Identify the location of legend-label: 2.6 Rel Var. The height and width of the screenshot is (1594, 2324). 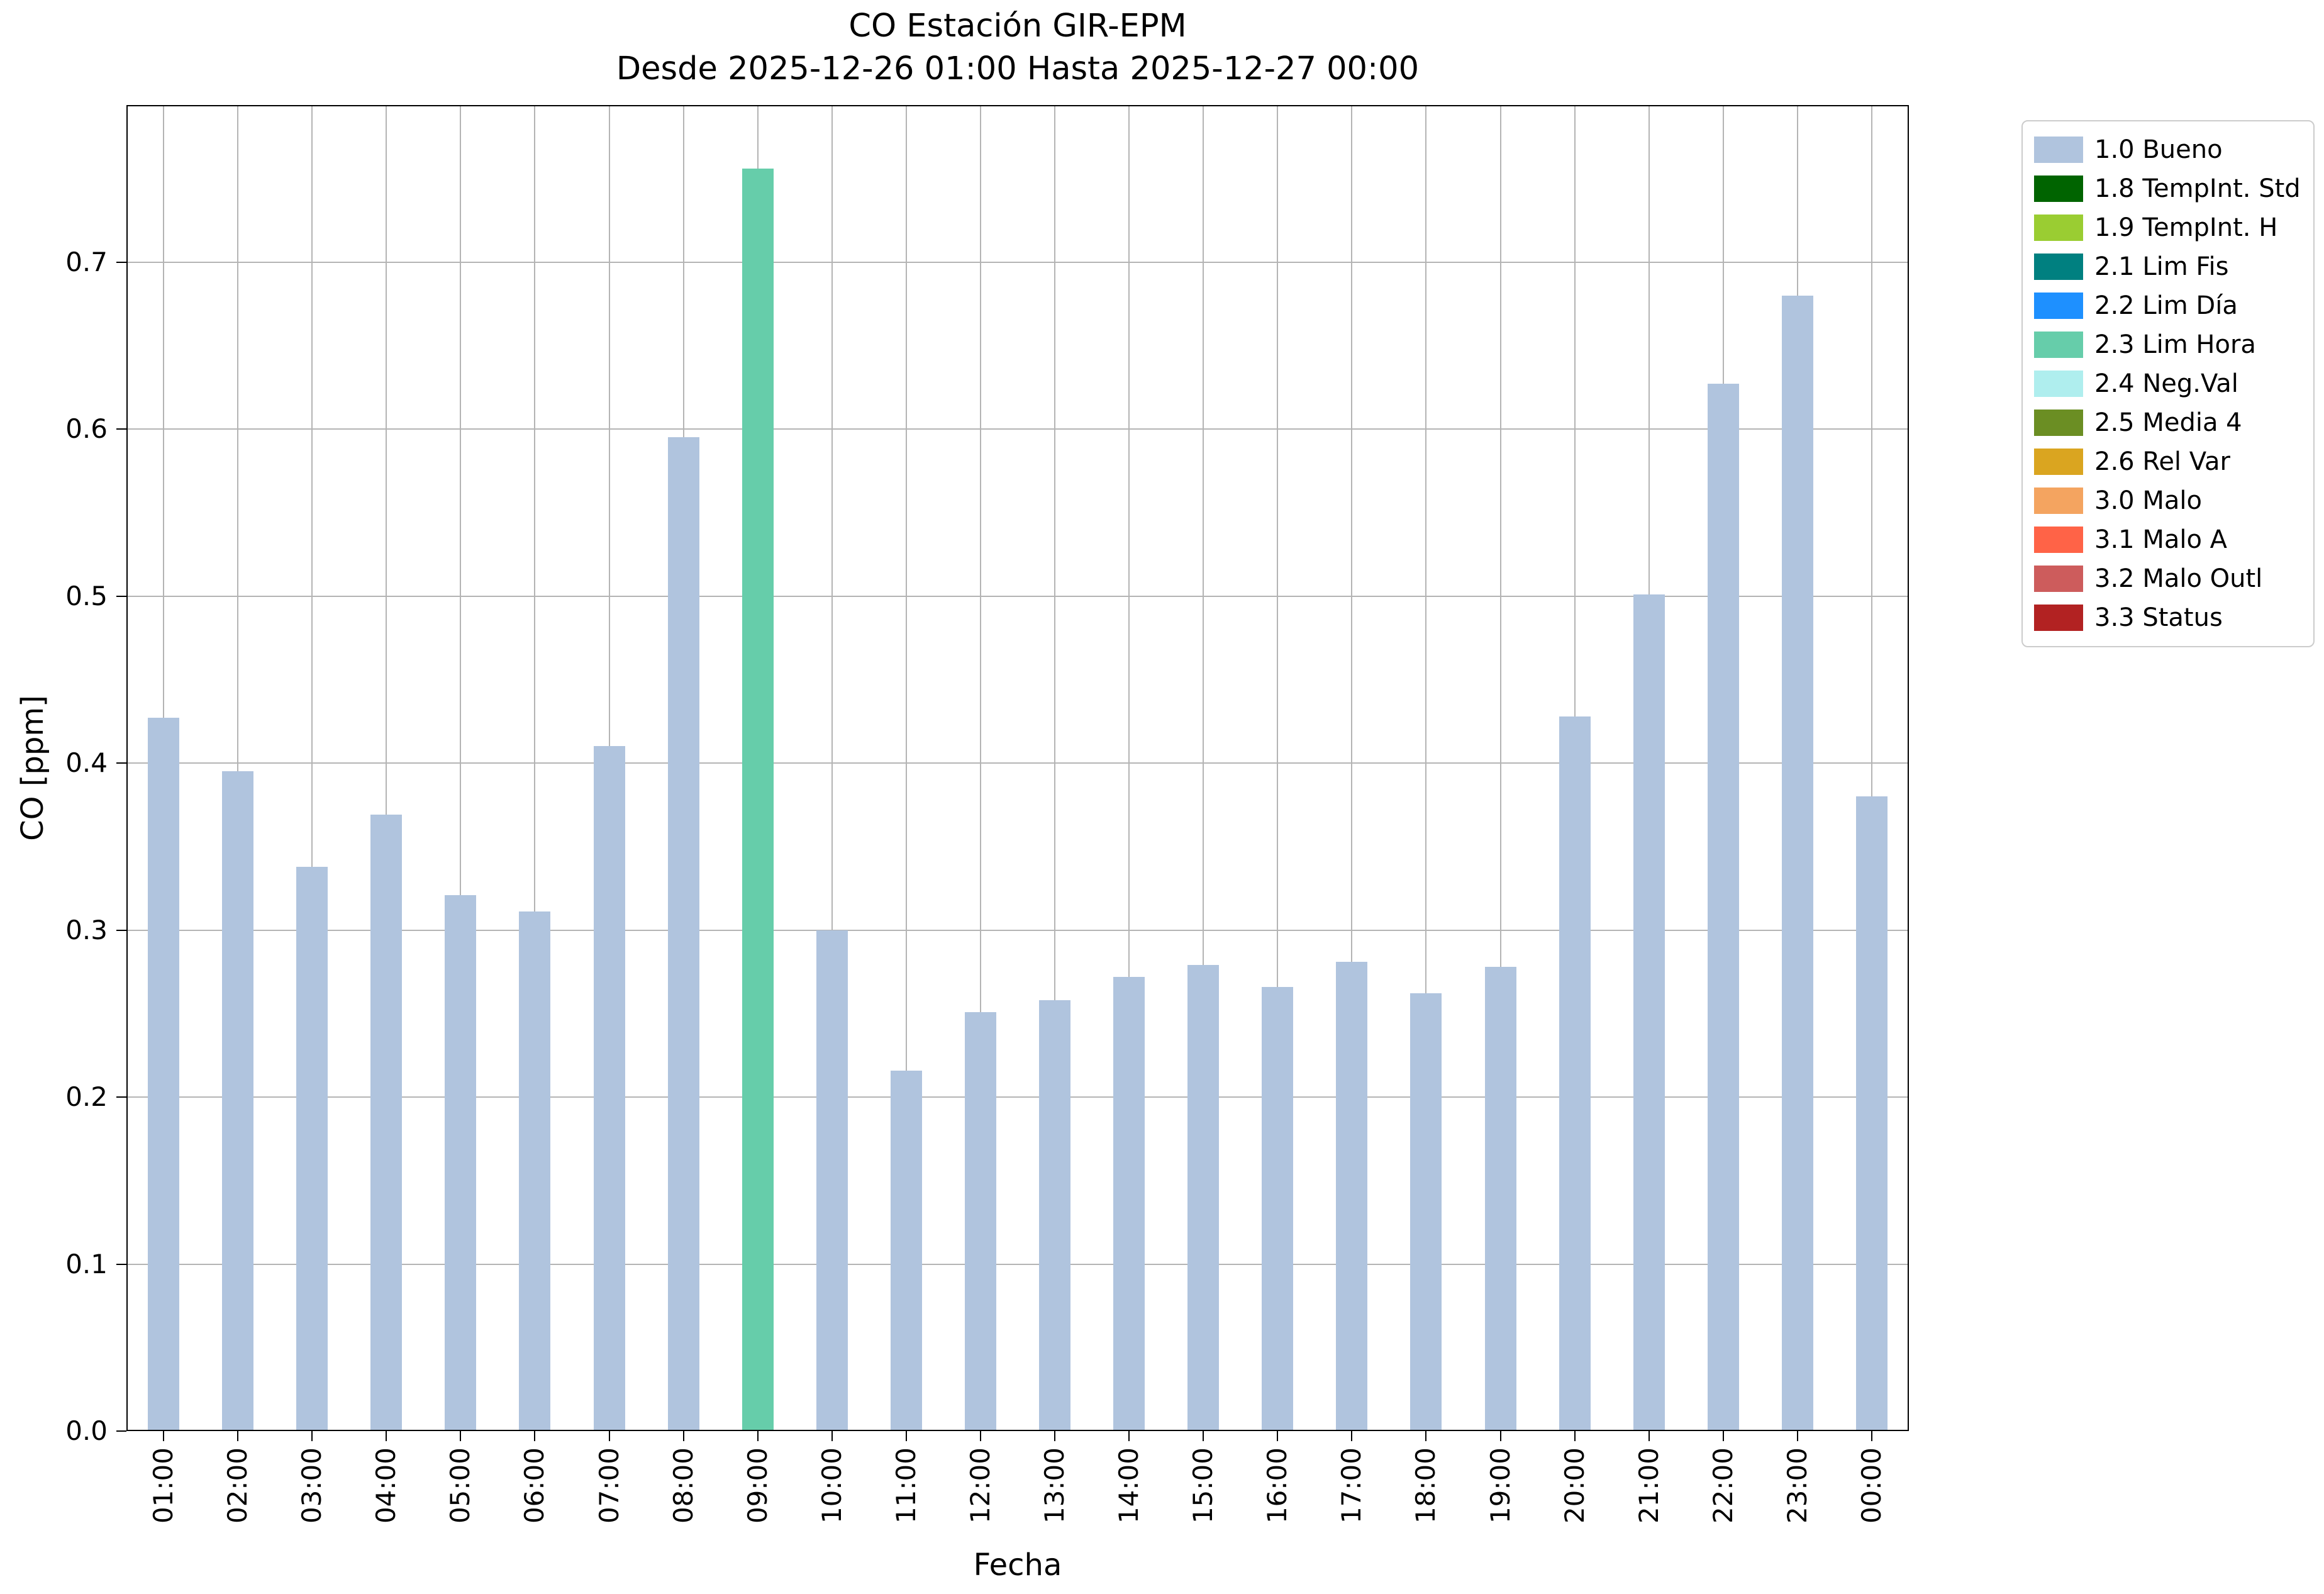
(2162, 461).